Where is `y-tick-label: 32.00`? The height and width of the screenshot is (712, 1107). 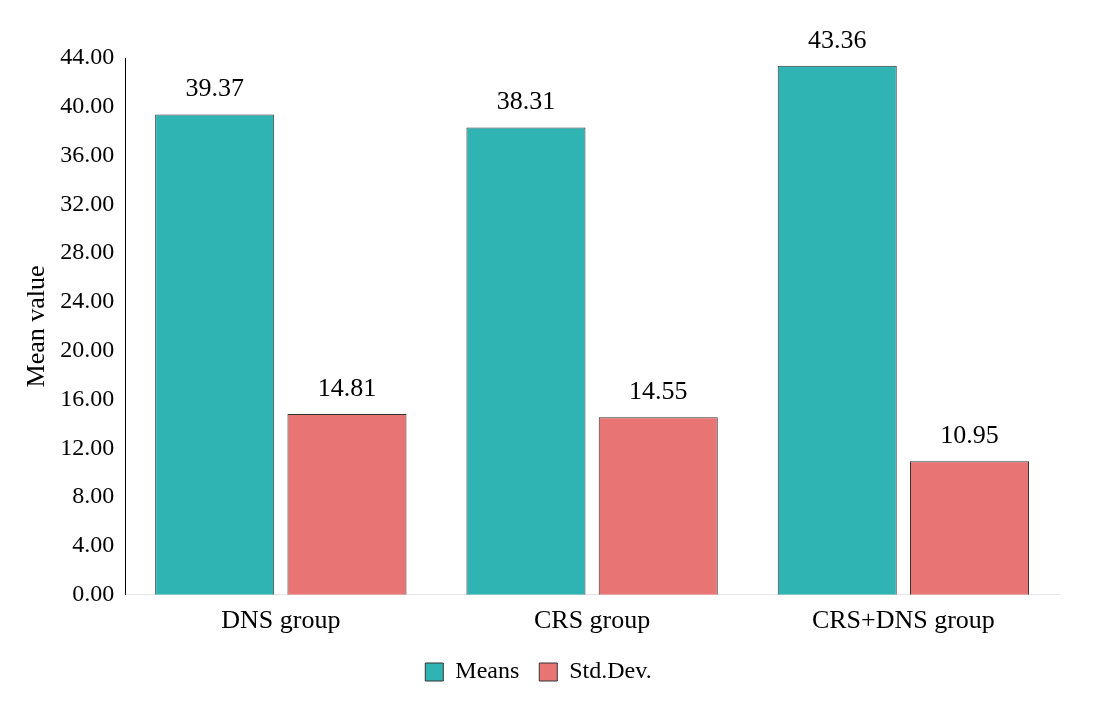
y-tick-label: 32.00 is located at coordinates (87, 202).